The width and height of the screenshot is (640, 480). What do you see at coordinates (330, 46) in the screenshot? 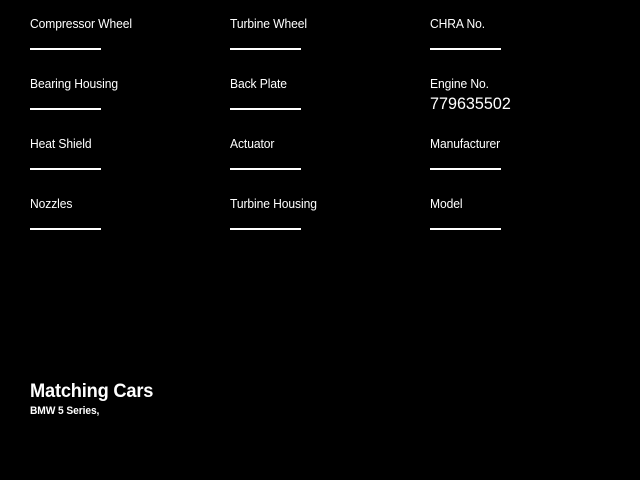
I see `spec-field-turbine-wheel: Turbine Wheel` at bounding box center [330, 46].